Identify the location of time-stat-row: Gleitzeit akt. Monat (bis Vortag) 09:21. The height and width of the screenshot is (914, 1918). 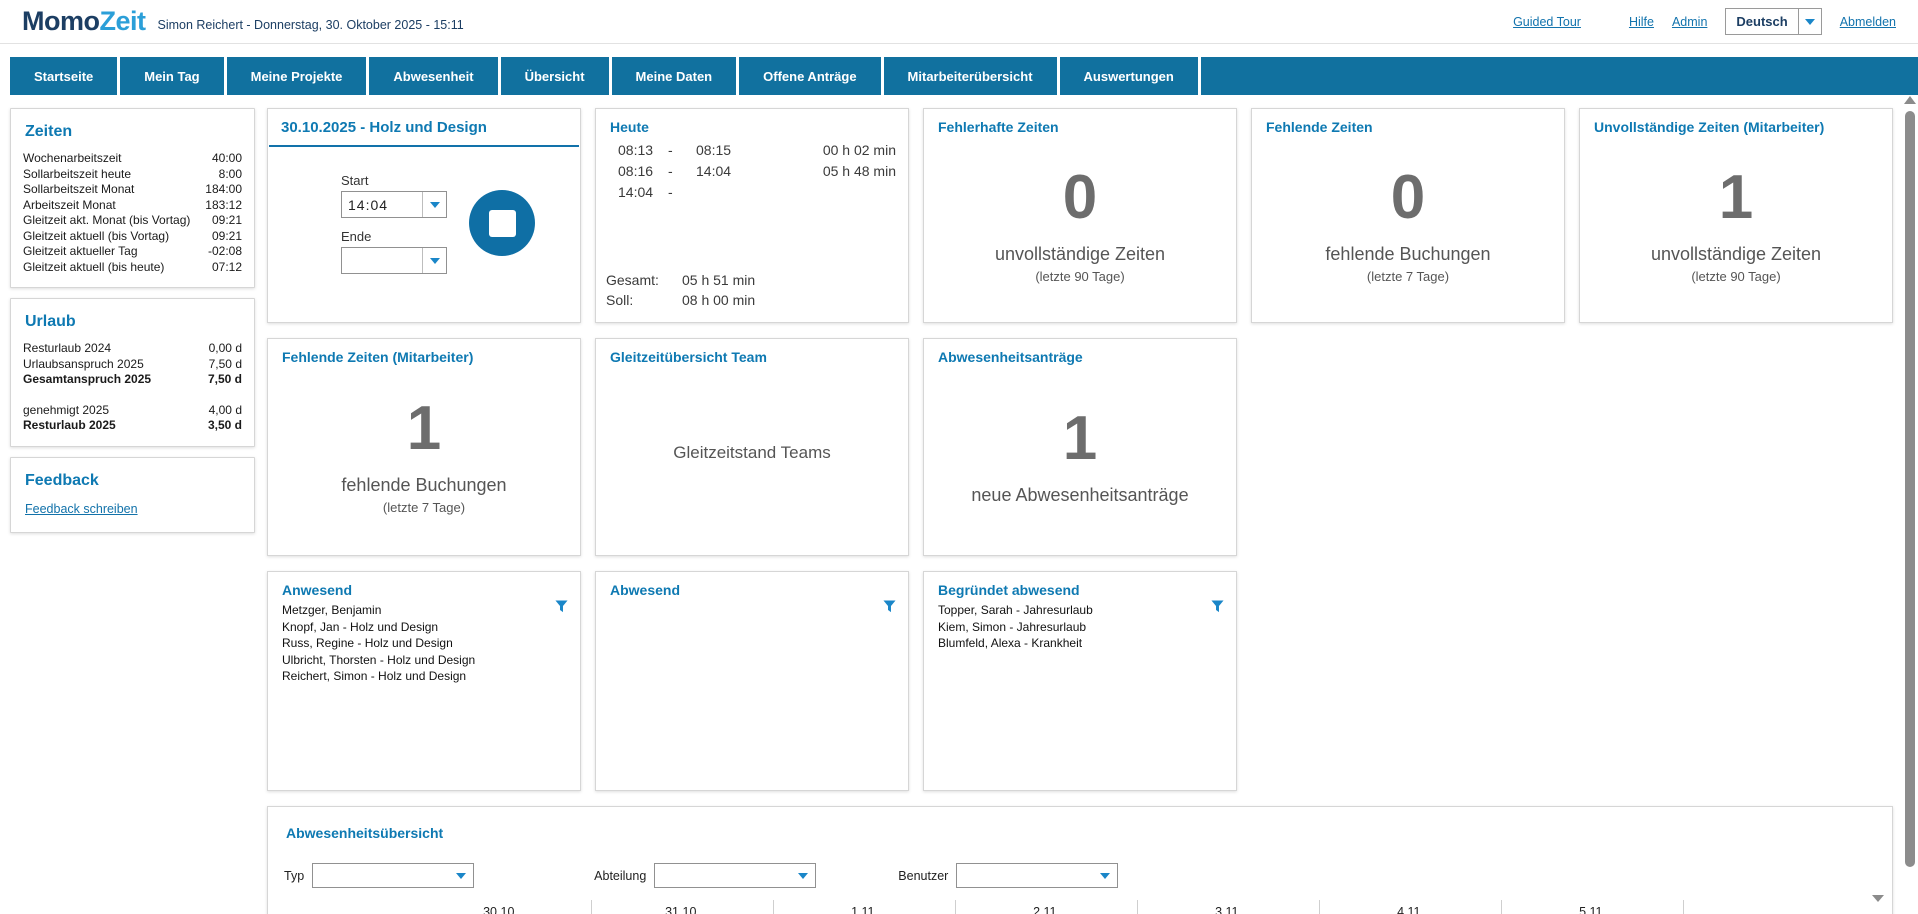
(132, 221).